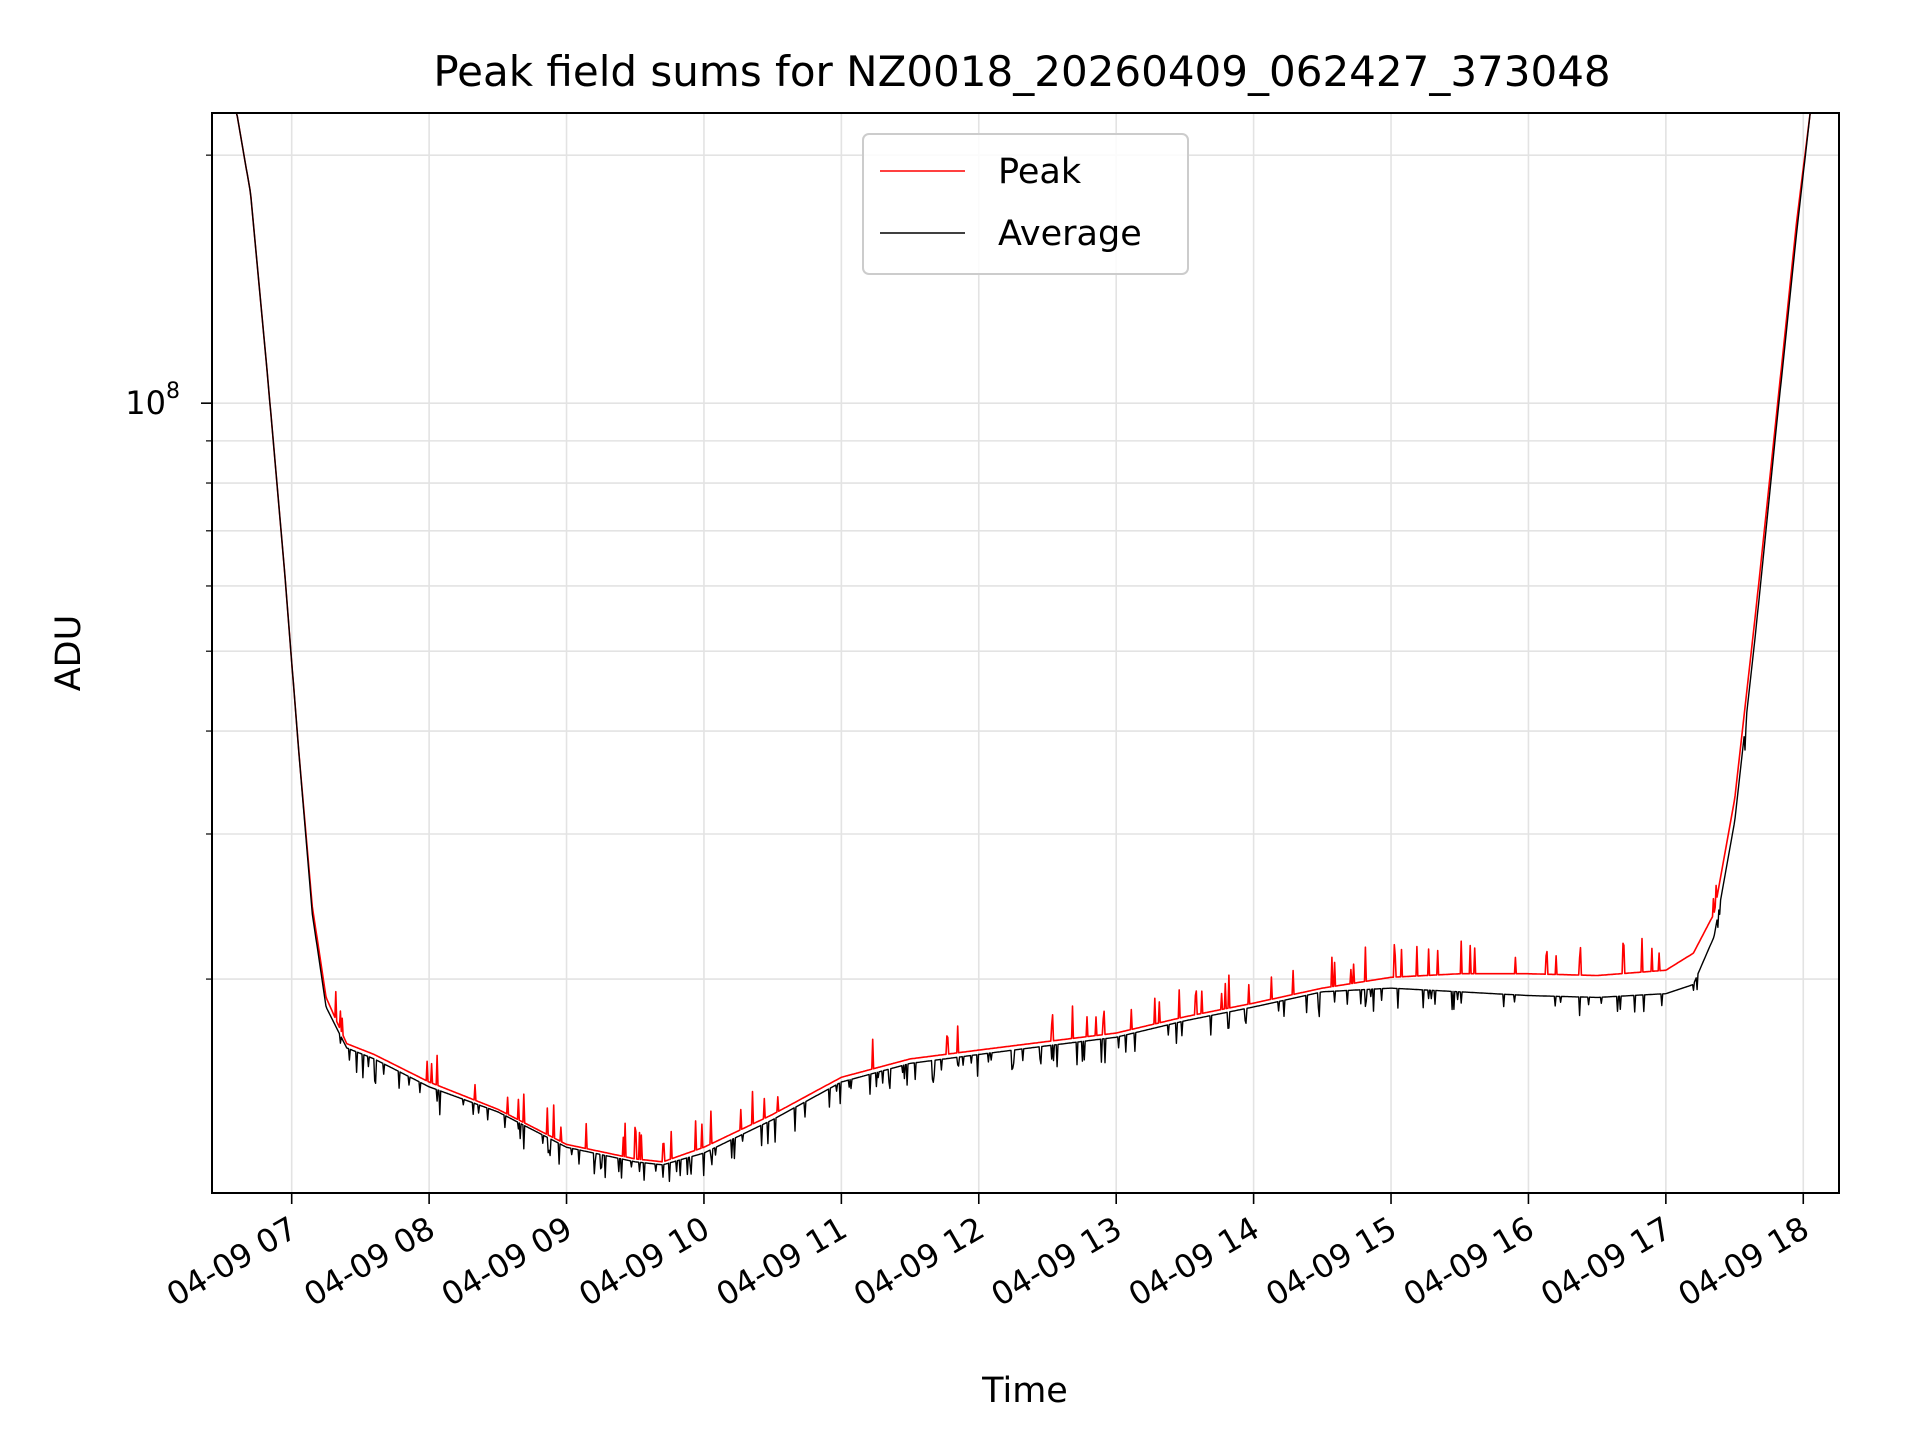 Image resolution: width=1920 pixels, height=1440 pixels. I want to click on legend: Peak Average, so click(1025, 204).